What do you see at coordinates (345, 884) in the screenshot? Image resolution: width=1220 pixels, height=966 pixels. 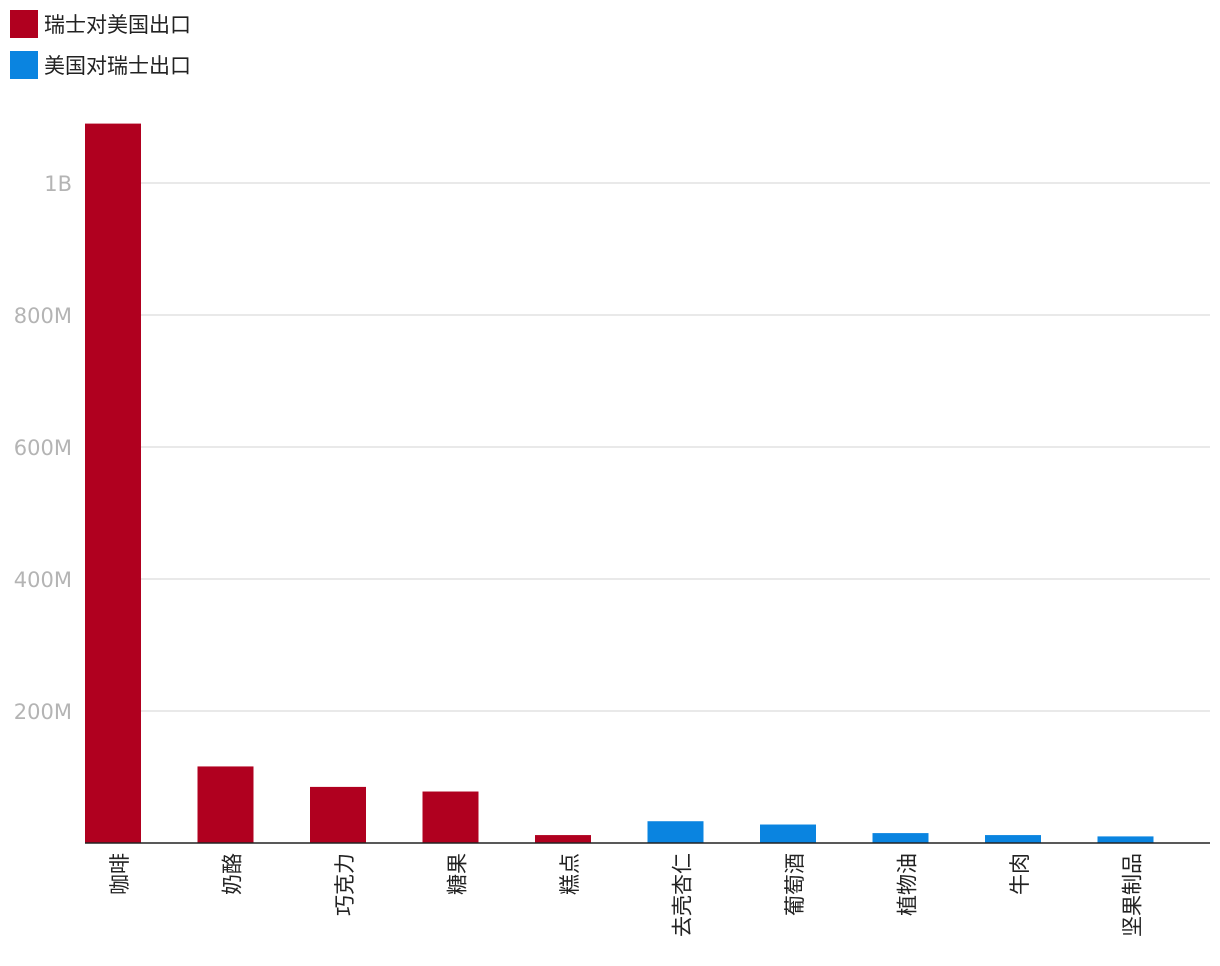 I see `x-category-label: 巧克力` at bounding box center [345, 884].